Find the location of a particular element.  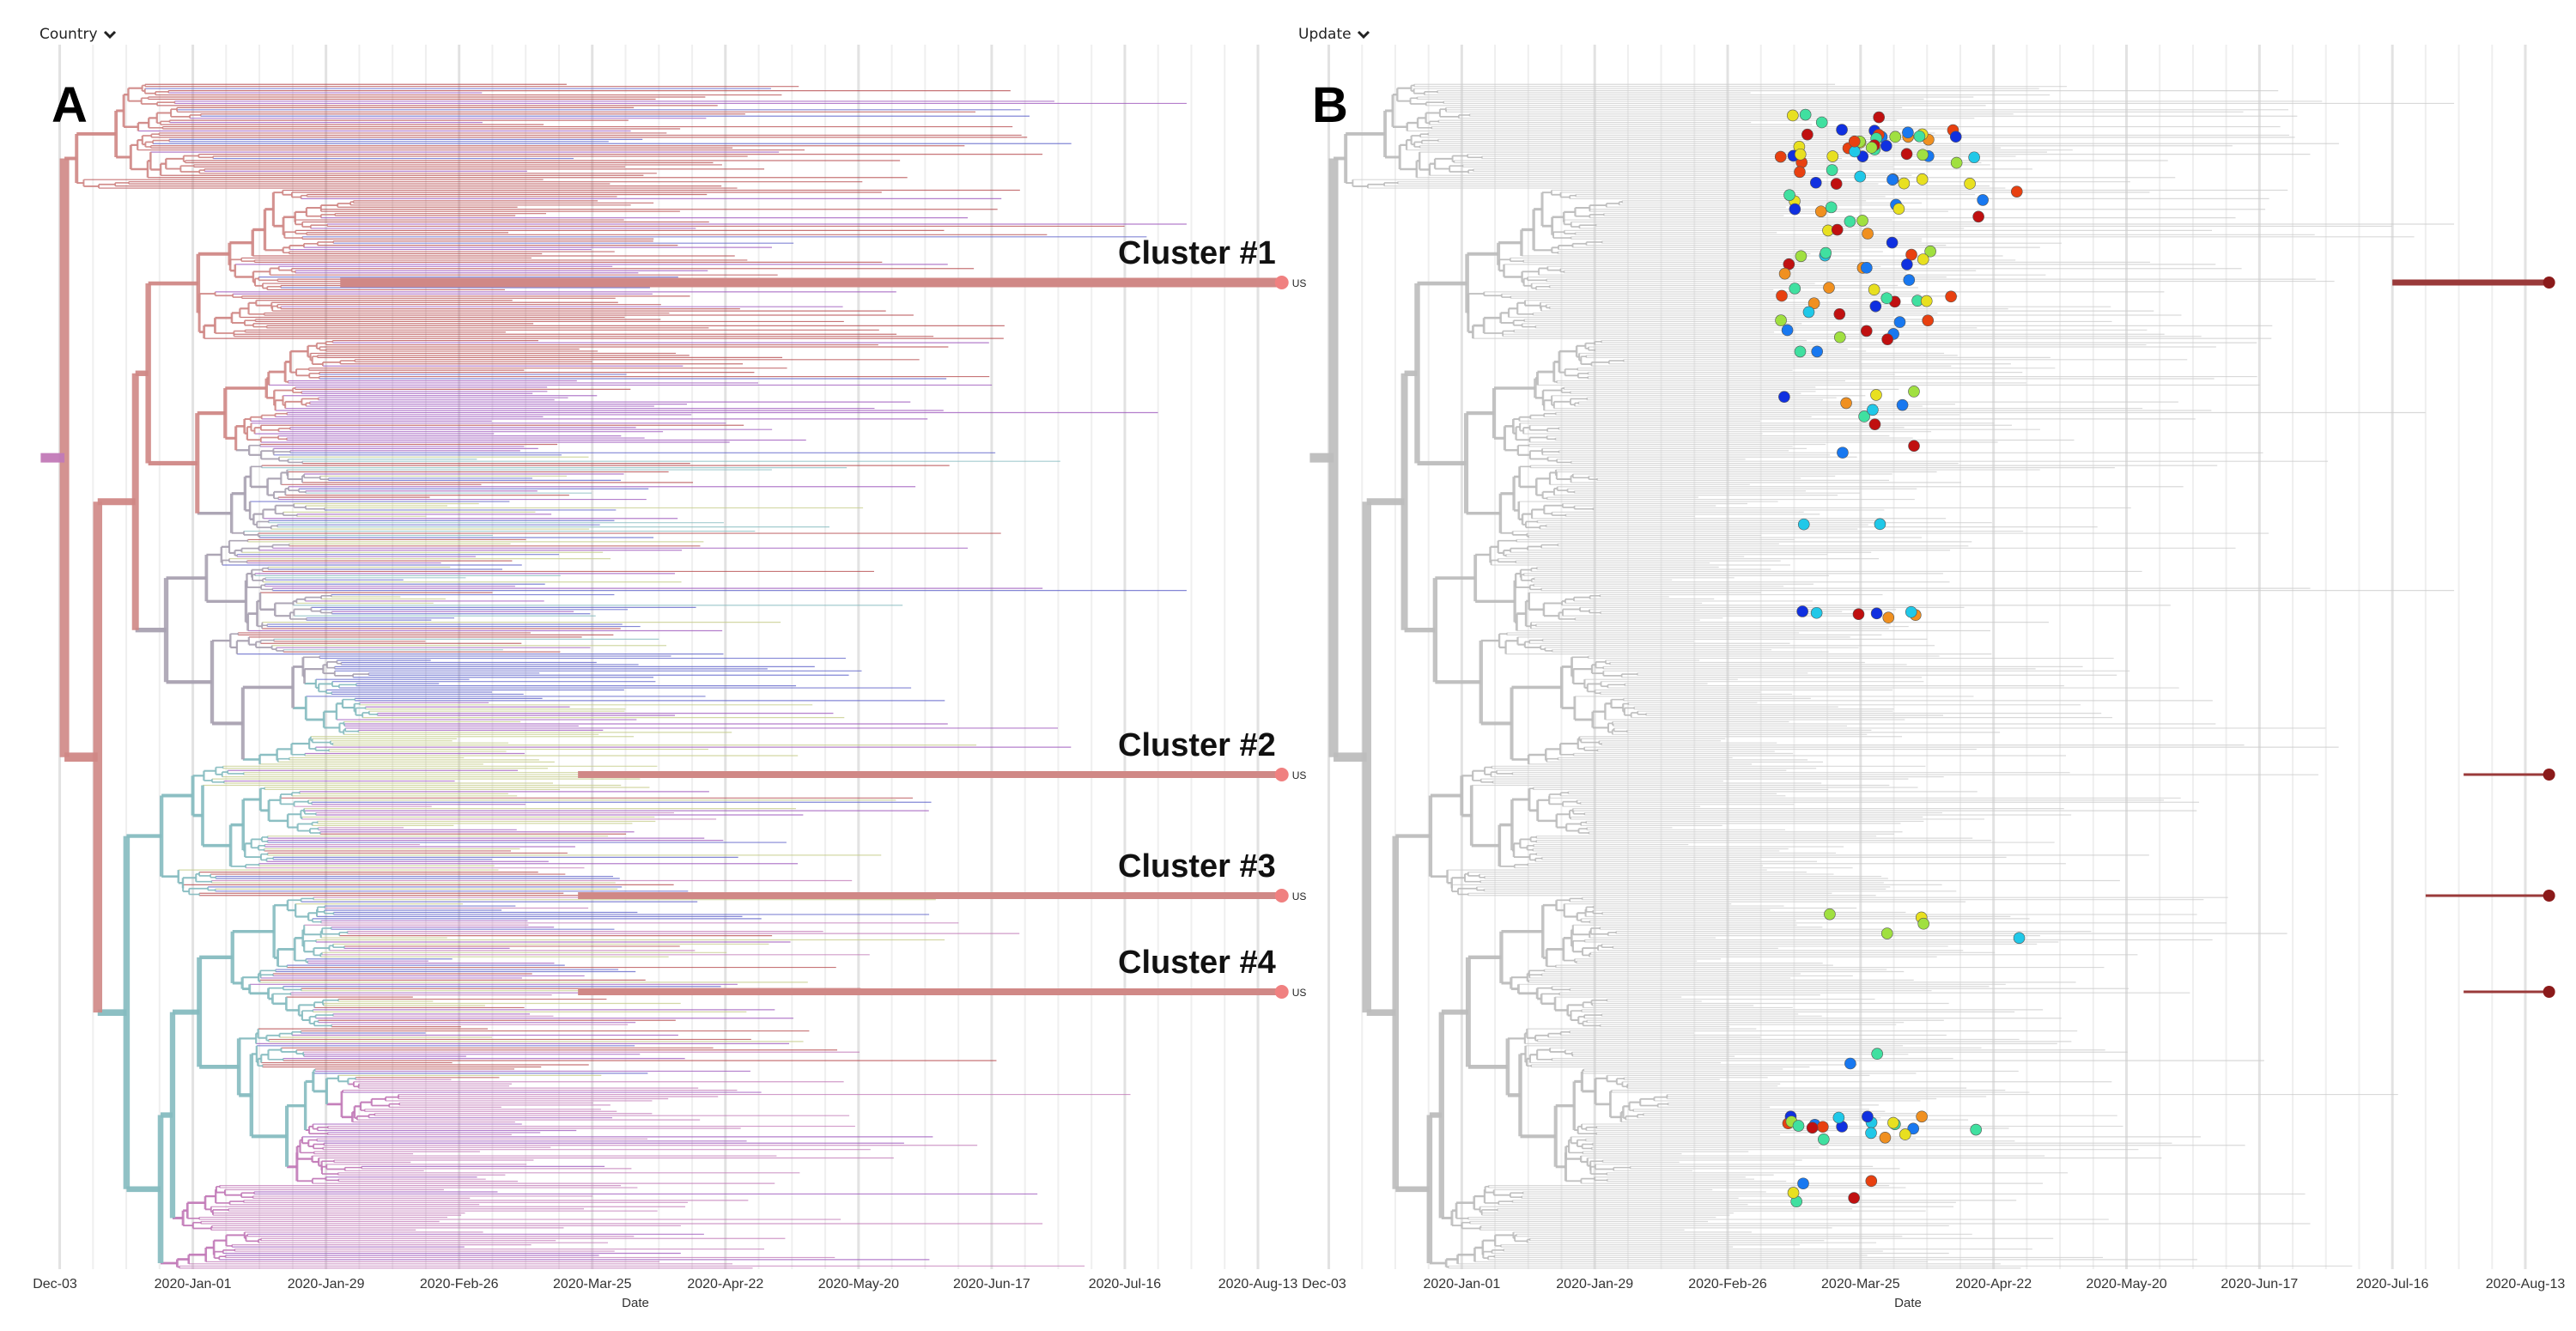

color-by-selector-country: Country is located at coordinates (78, 34).